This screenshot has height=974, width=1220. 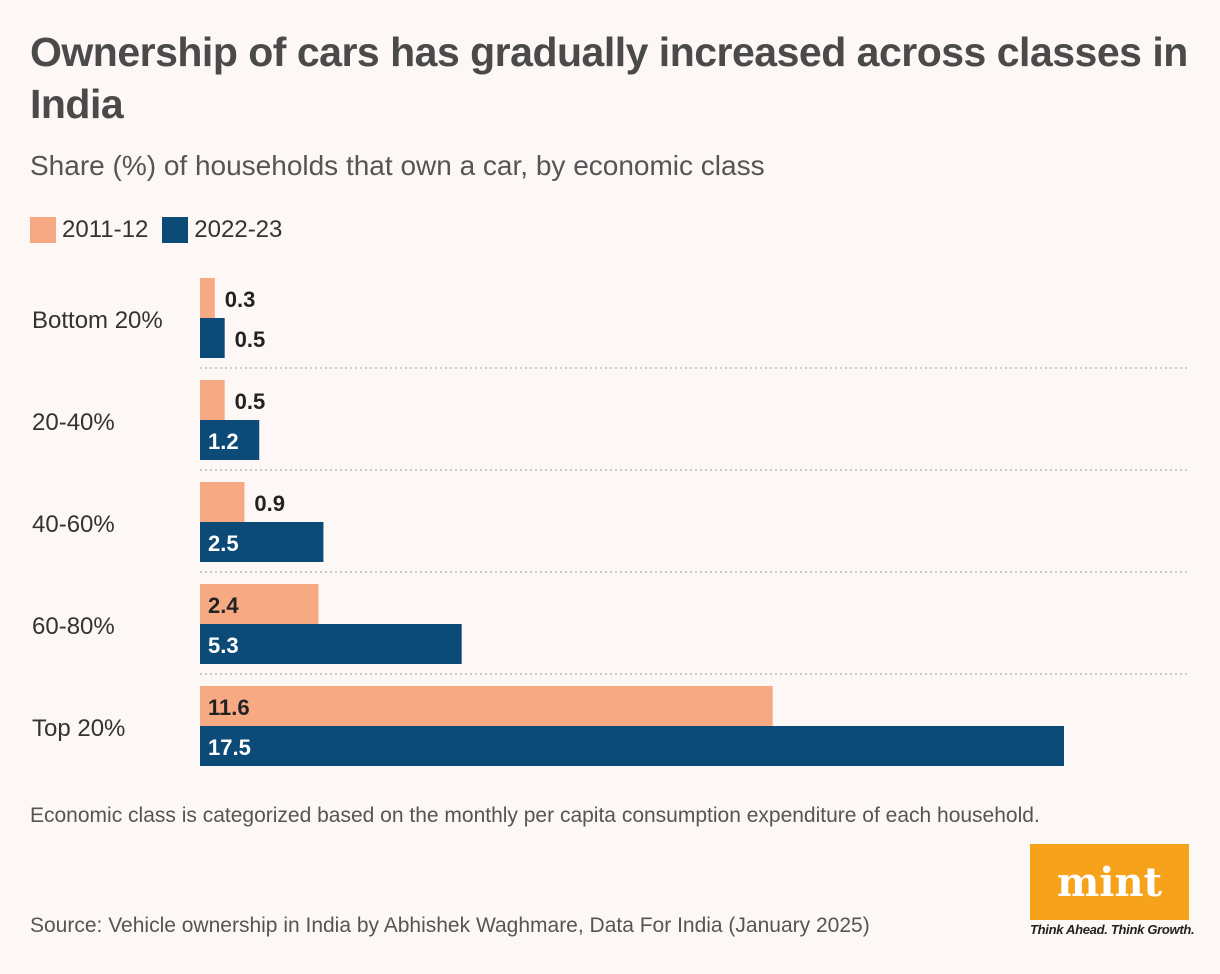 I want to click on category-label: 40-60%, so click(x=73, y=524).